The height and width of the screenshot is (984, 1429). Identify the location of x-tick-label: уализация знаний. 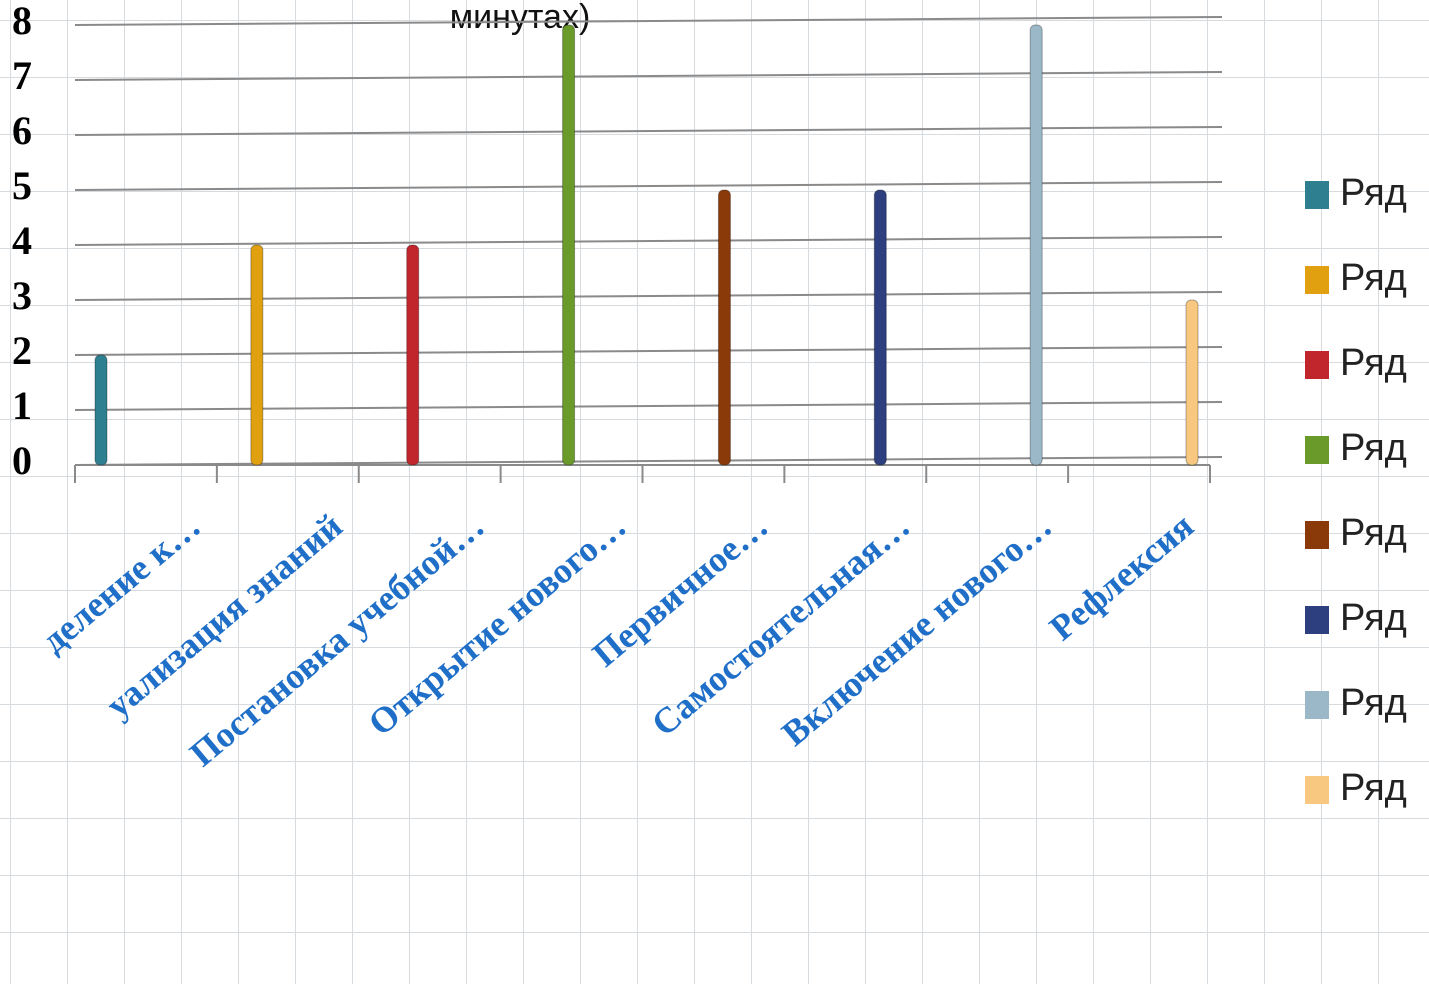
(223, 615).